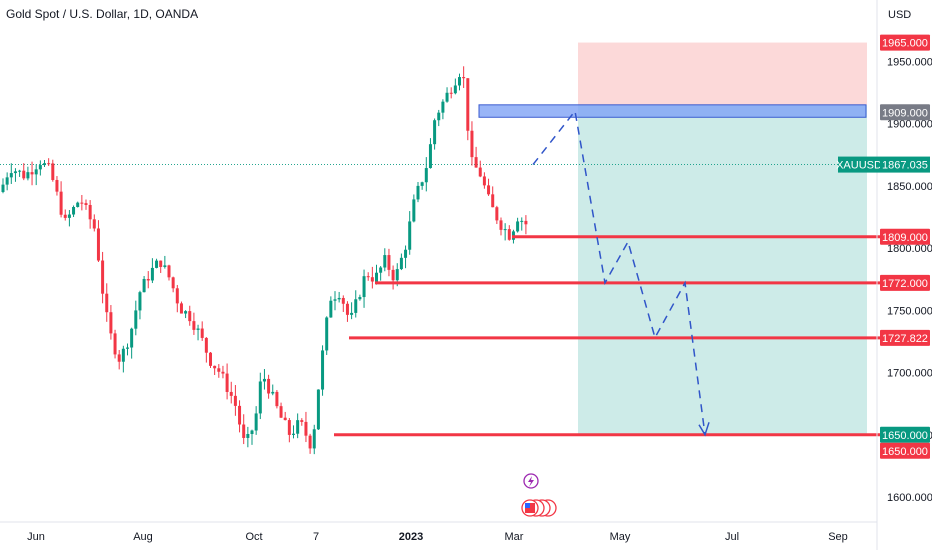 The width and height of the screenshot is (932, 555). I want to click on time-tick-label: Oct, so click(253, 537).